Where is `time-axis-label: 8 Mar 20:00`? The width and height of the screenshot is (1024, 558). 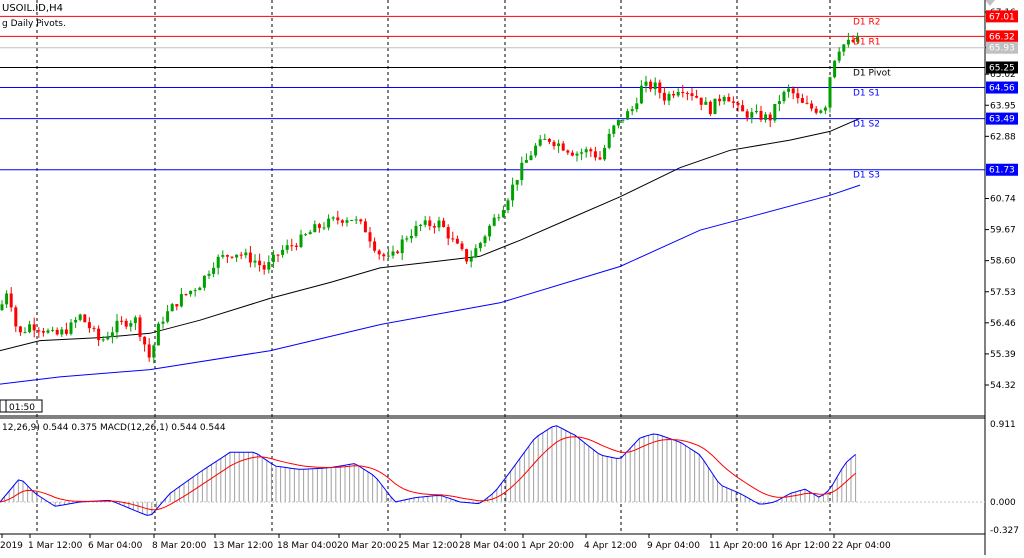
time-axis-label: 8 Mar 20:00 is located at coordinates (179, 546).